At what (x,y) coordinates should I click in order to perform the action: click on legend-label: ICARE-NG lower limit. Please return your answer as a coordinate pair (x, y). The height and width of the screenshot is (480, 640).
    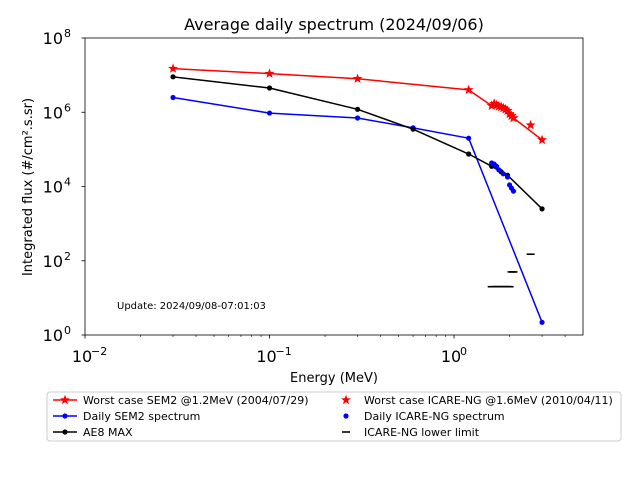
    Looking at the image, I should click on (422, 432).